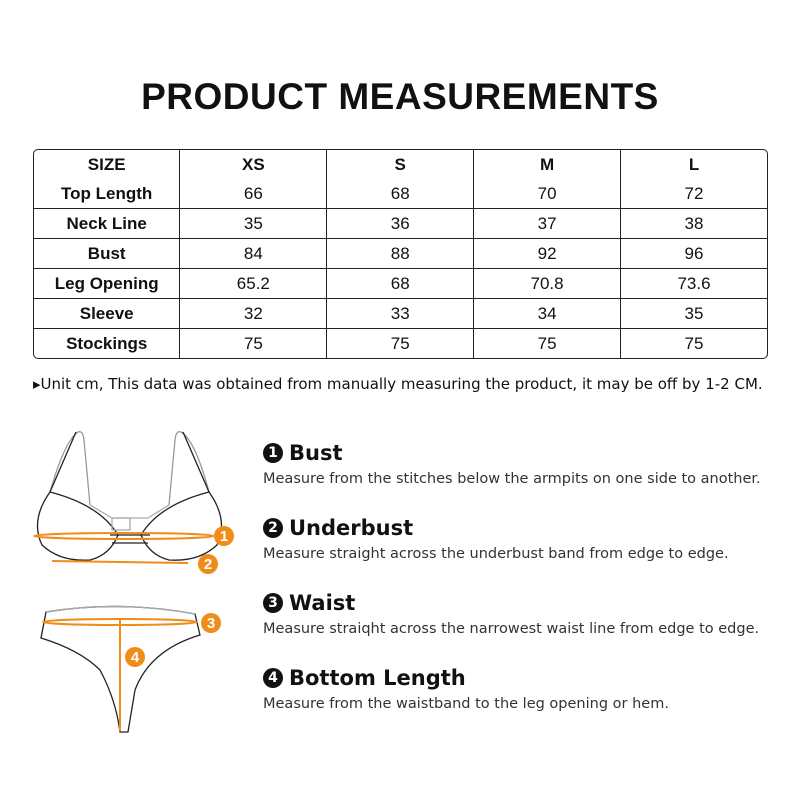  What do you see at coordinates (107, 164) in the screenshot?
I see `header-cell: SIZE` at bounding box center [107, 164].